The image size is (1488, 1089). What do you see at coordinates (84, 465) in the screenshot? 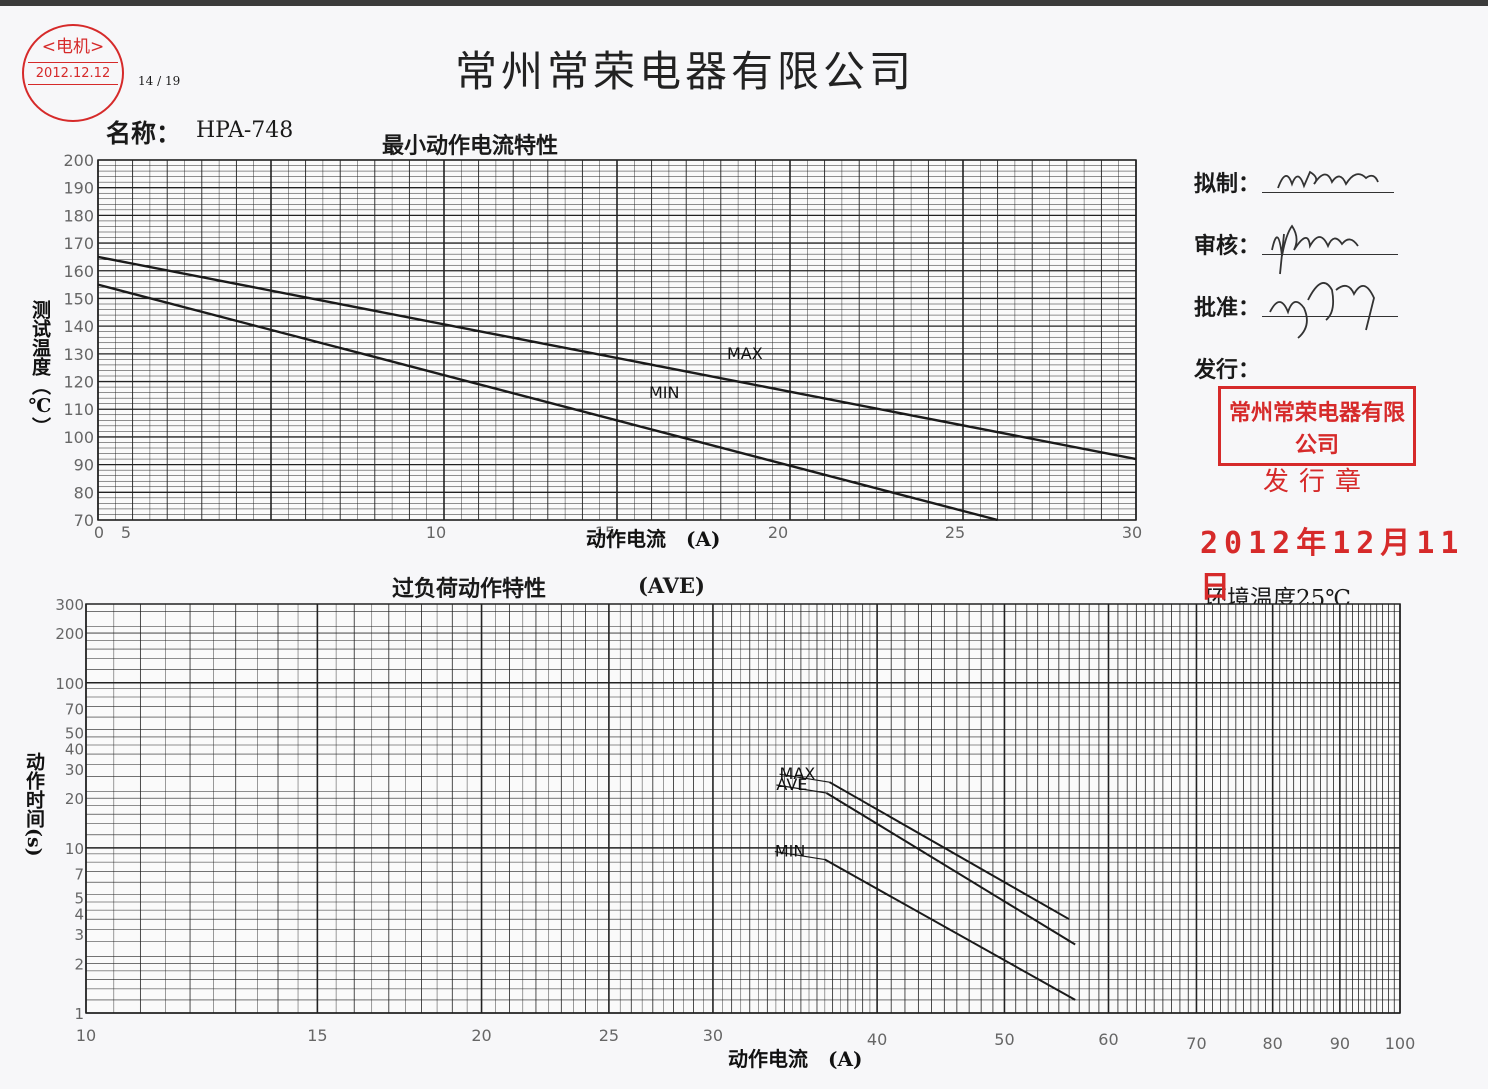
I see `chart1-y-tick-label: 90` at bounding box center [84, 465].